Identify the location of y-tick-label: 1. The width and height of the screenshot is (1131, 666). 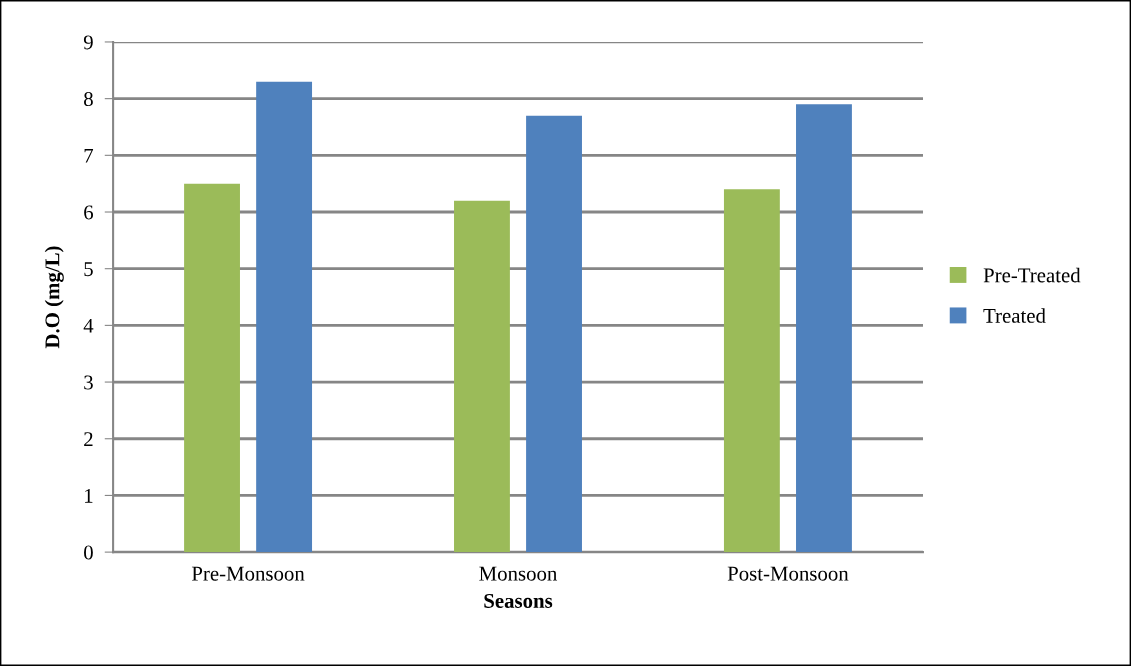
(89, 495).